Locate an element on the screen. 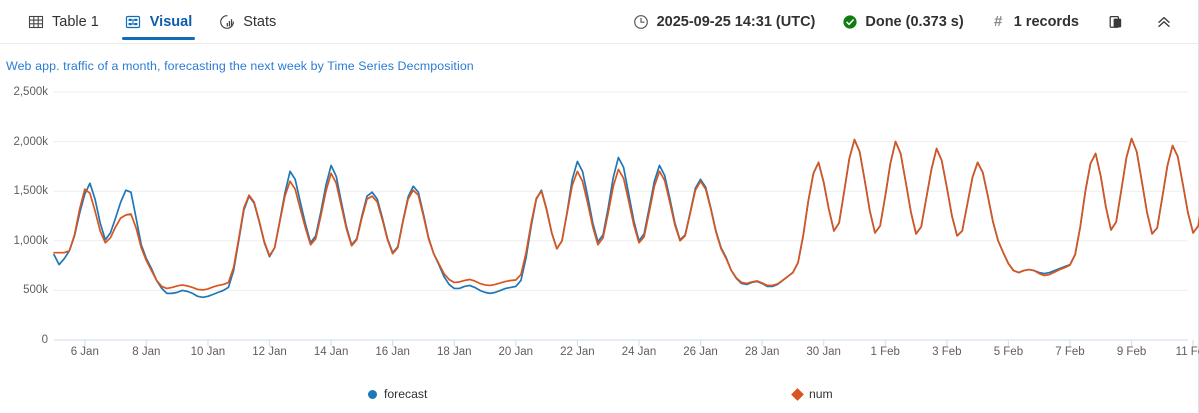 The height and width of the screenshot is (413, 1199). y-axis-tick-label: 500k is located at coordinates (35, 290).